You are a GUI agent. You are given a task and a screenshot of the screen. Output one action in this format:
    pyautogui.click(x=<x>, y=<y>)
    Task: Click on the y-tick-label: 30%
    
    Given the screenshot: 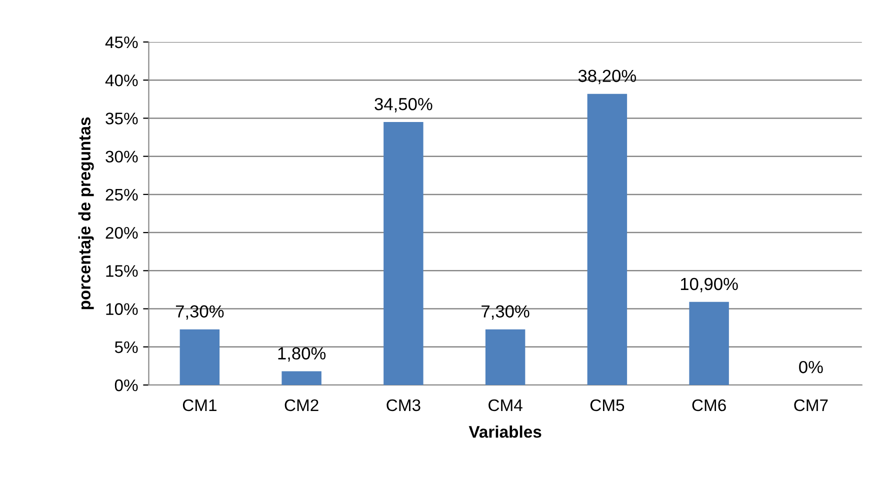 What is the action you would take?
    pyautogui.click(x=122, y=156)
    